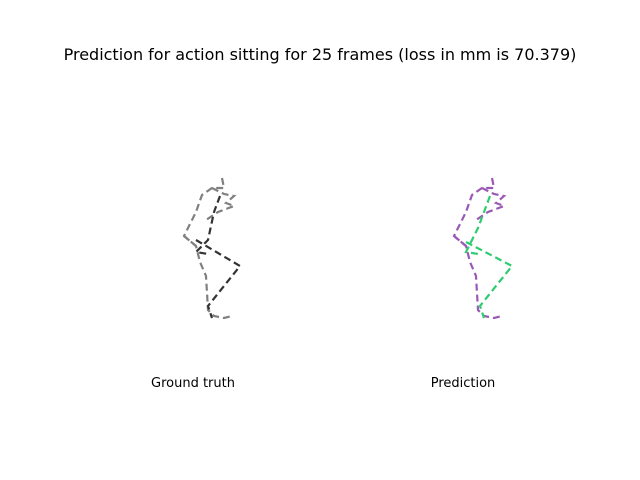 This screenshot has height=480, width=640. I want to click on prediction-label: Prediction, so click(463, 383).